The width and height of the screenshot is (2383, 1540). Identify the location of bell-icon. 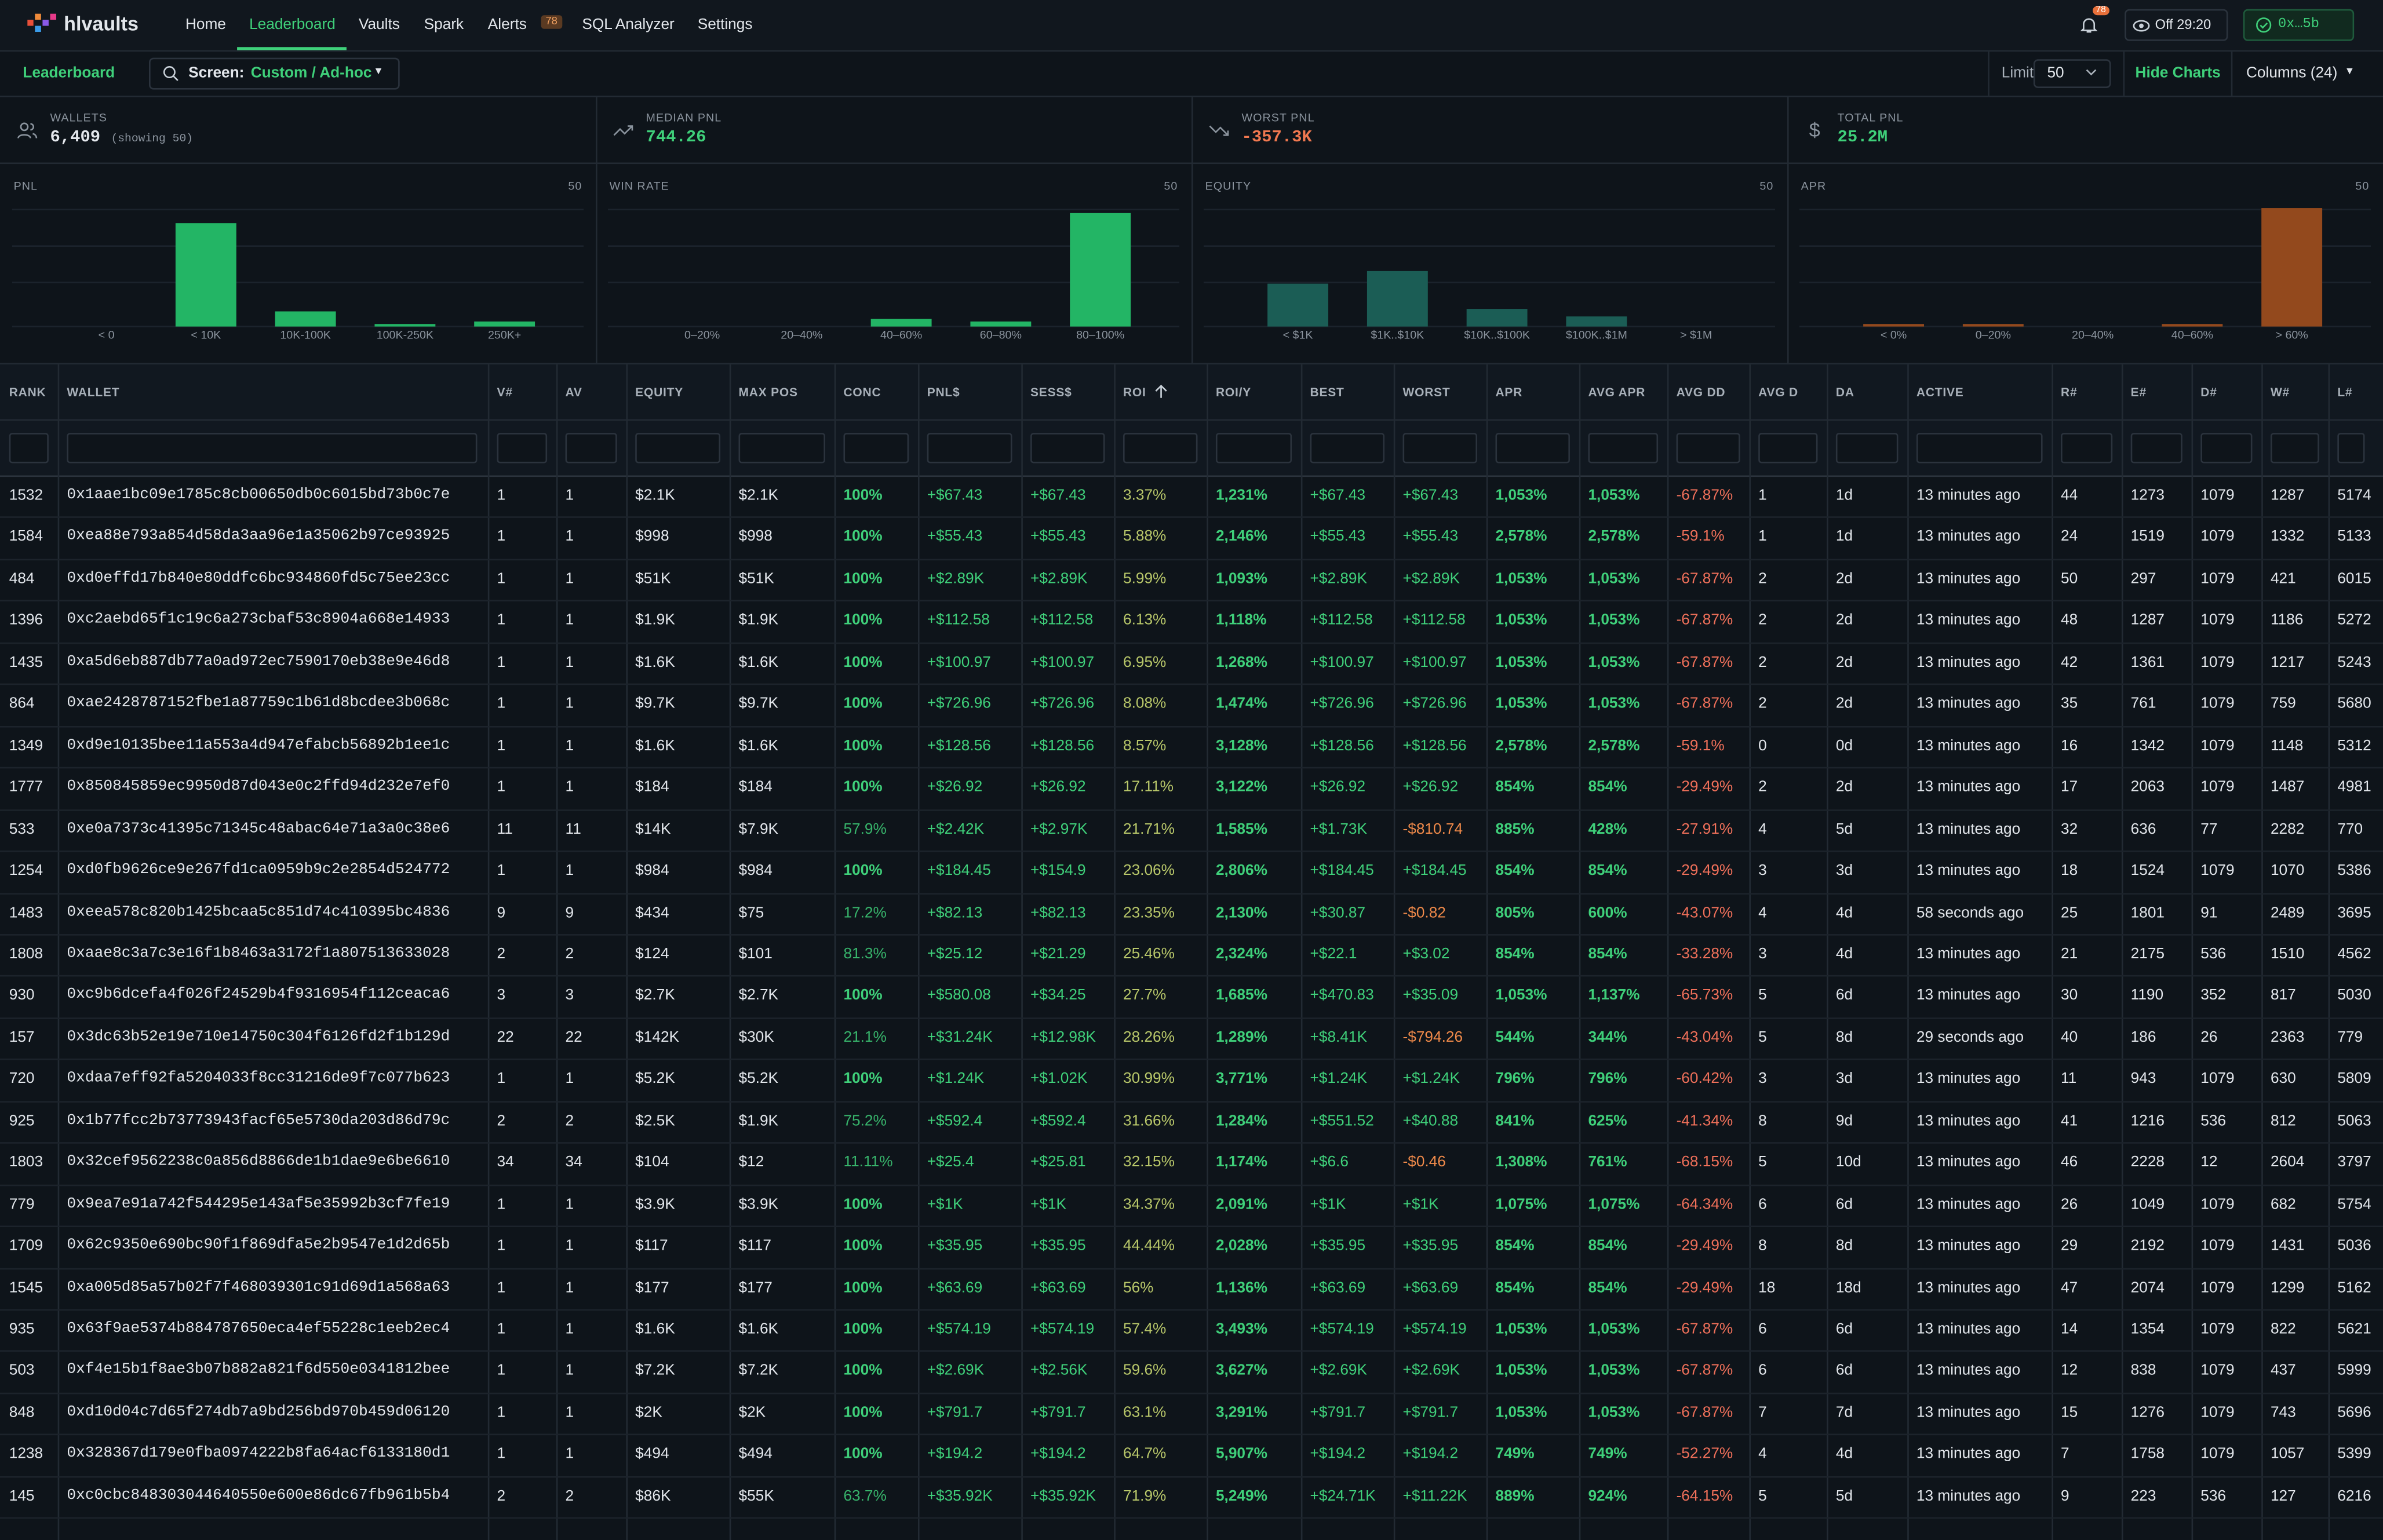
(2089, 25).